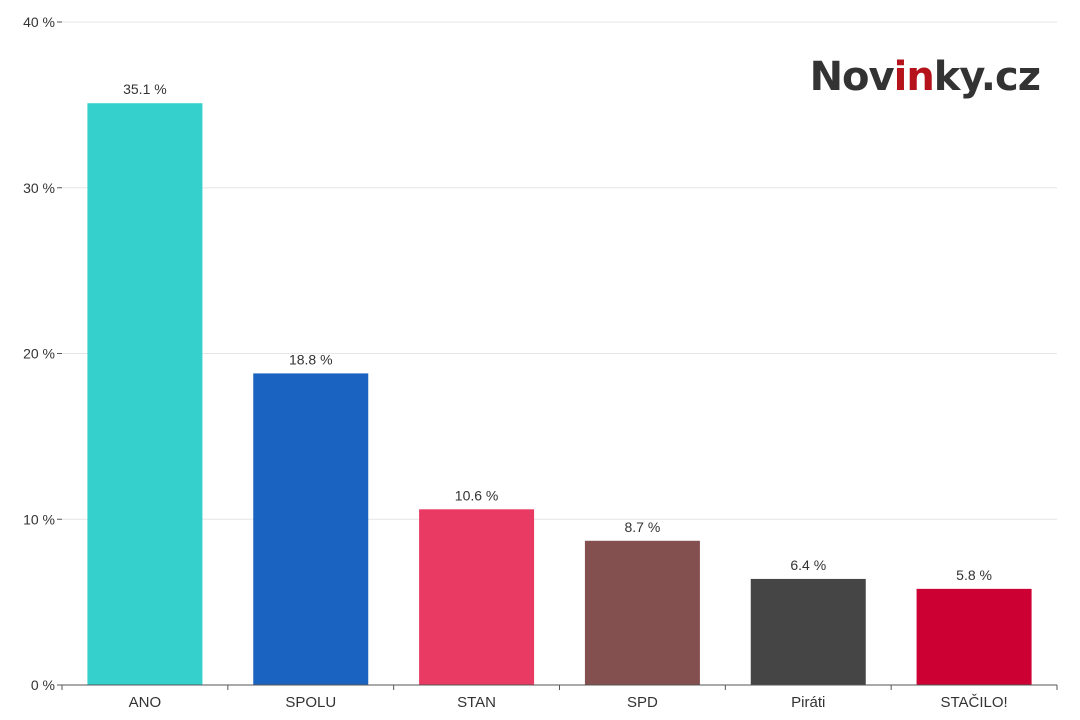 Image resolution: width=1080 pixels, height=720 pixels. Describe the element at coordinates (642, 702) in the screenshot. I see `x-category-label: SPD` at that location.